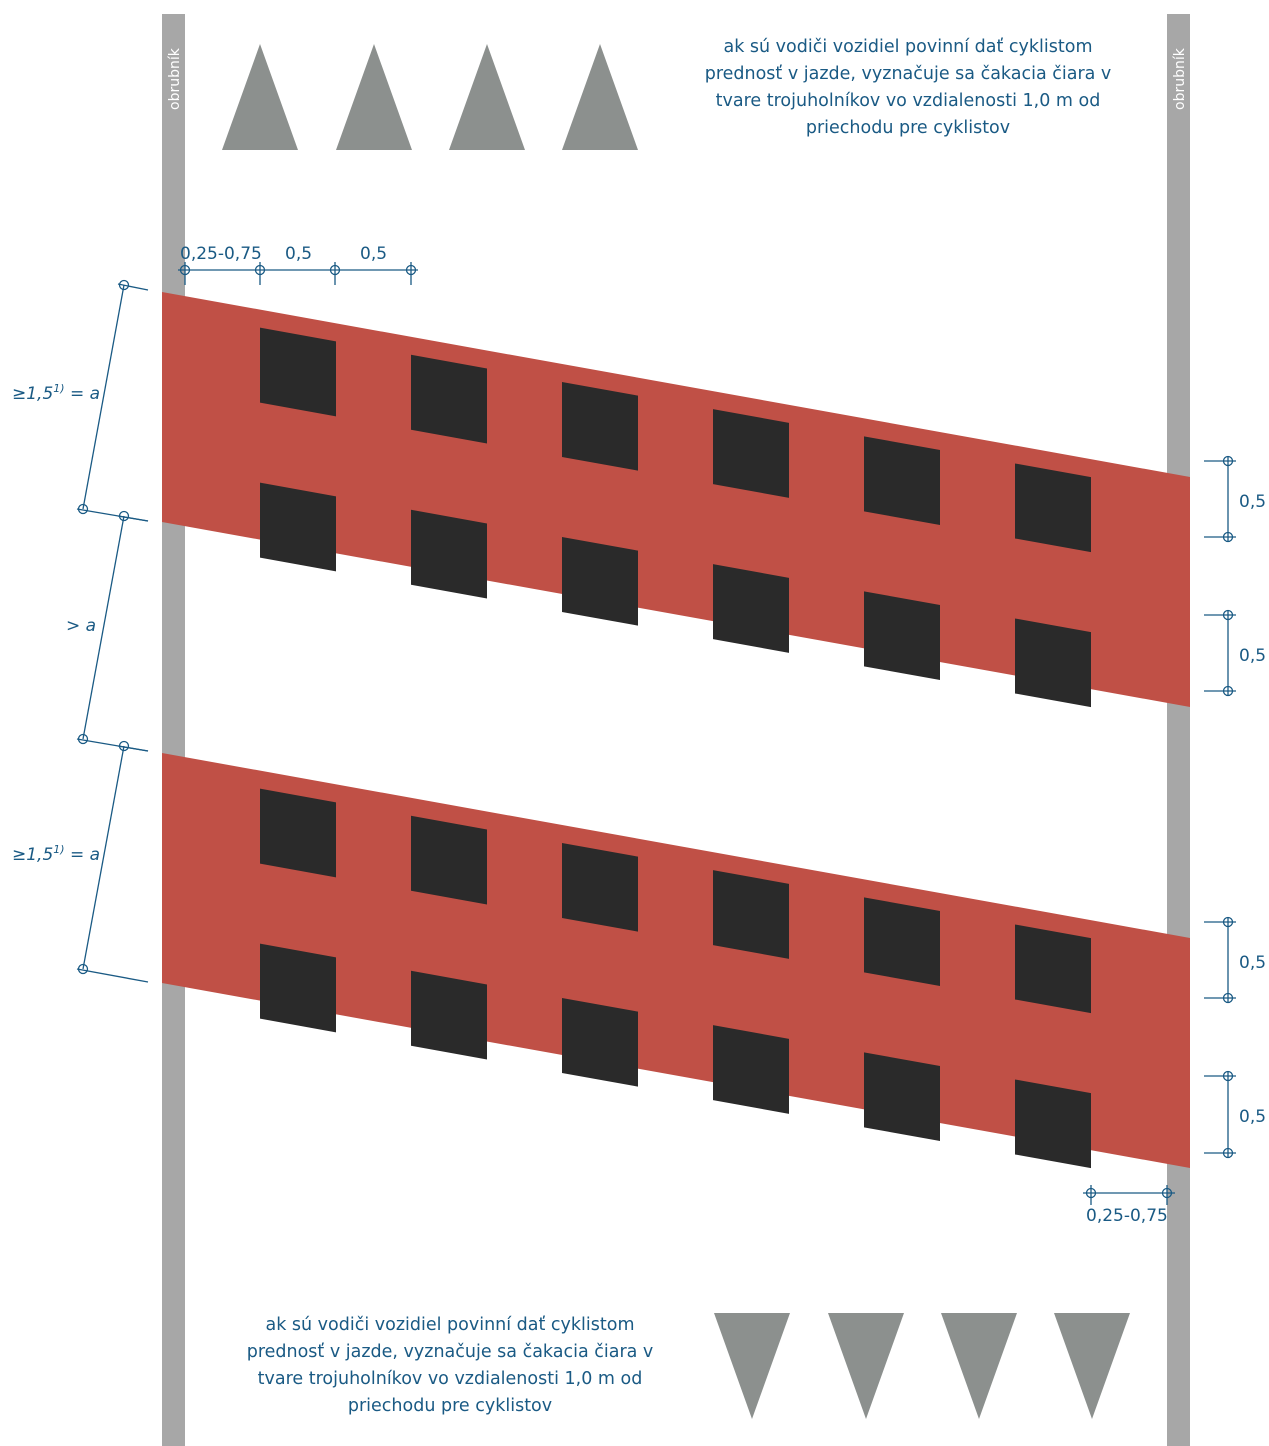 The image size is (1269, 1446). What do you see at coordinates (81, 626) in the screenshot?
I see `dim-left-gap: > a` at bounding box center [81, 626].